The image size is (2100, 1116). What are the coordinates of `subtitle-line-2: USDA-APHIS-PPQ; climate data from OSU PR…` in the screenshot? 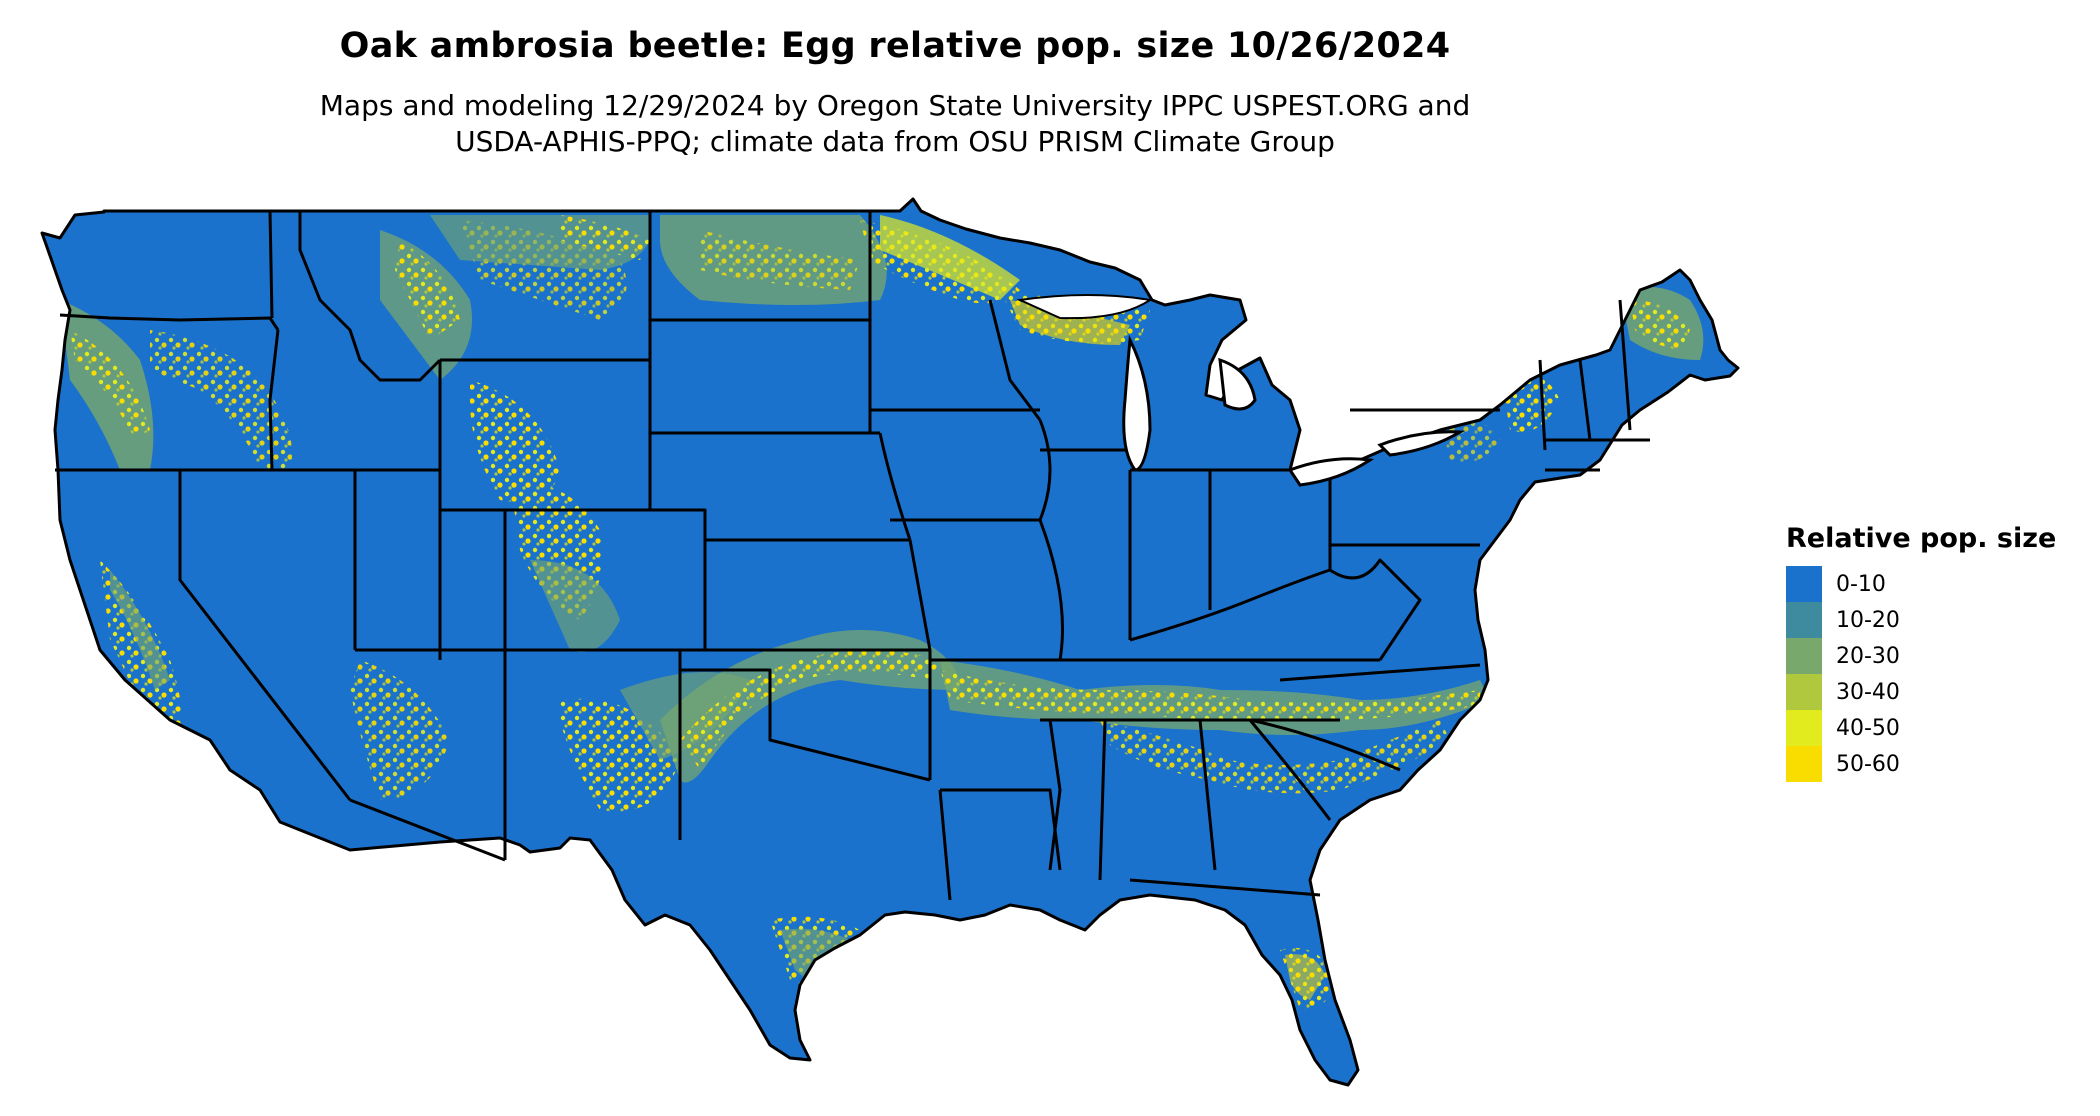 It's located at (895, 141).